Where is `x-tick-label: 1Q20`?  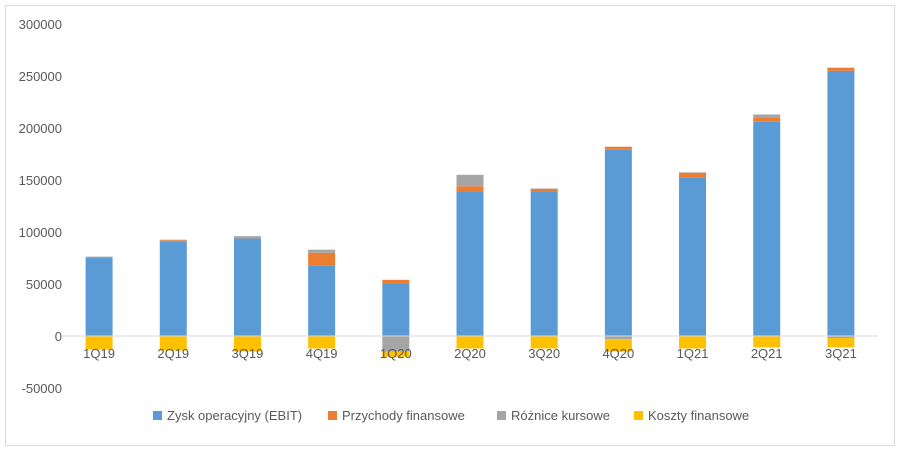 x-tick-label: 1Q20 is located at coordinates (396, 353).